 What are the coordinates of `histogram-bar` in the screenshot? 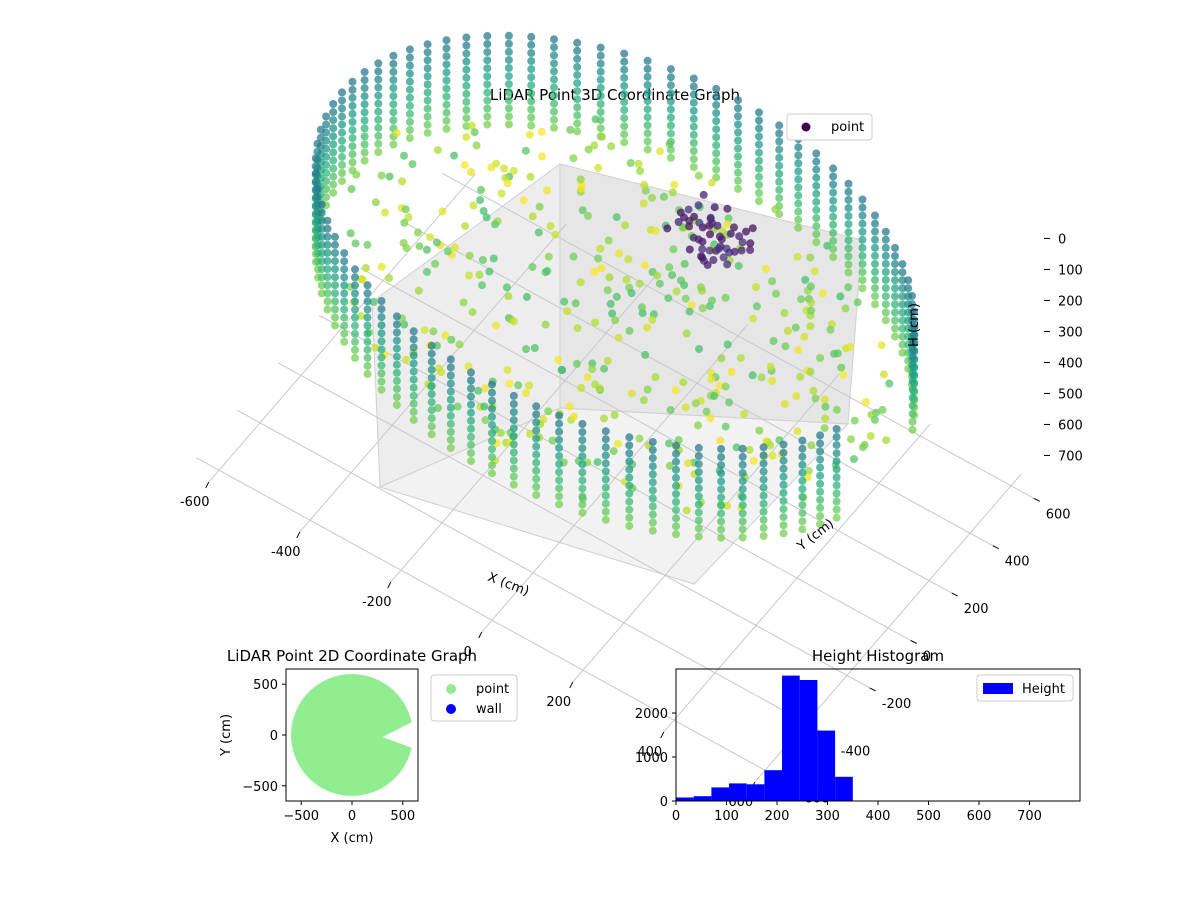 It's located at (773, 785).